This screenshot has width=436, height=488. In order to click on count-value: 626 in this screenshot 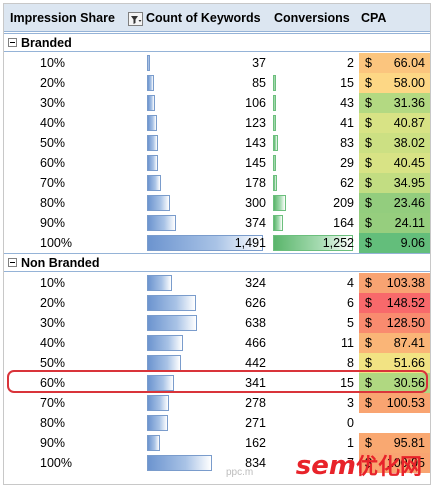, I will do `click(255, 303)`.